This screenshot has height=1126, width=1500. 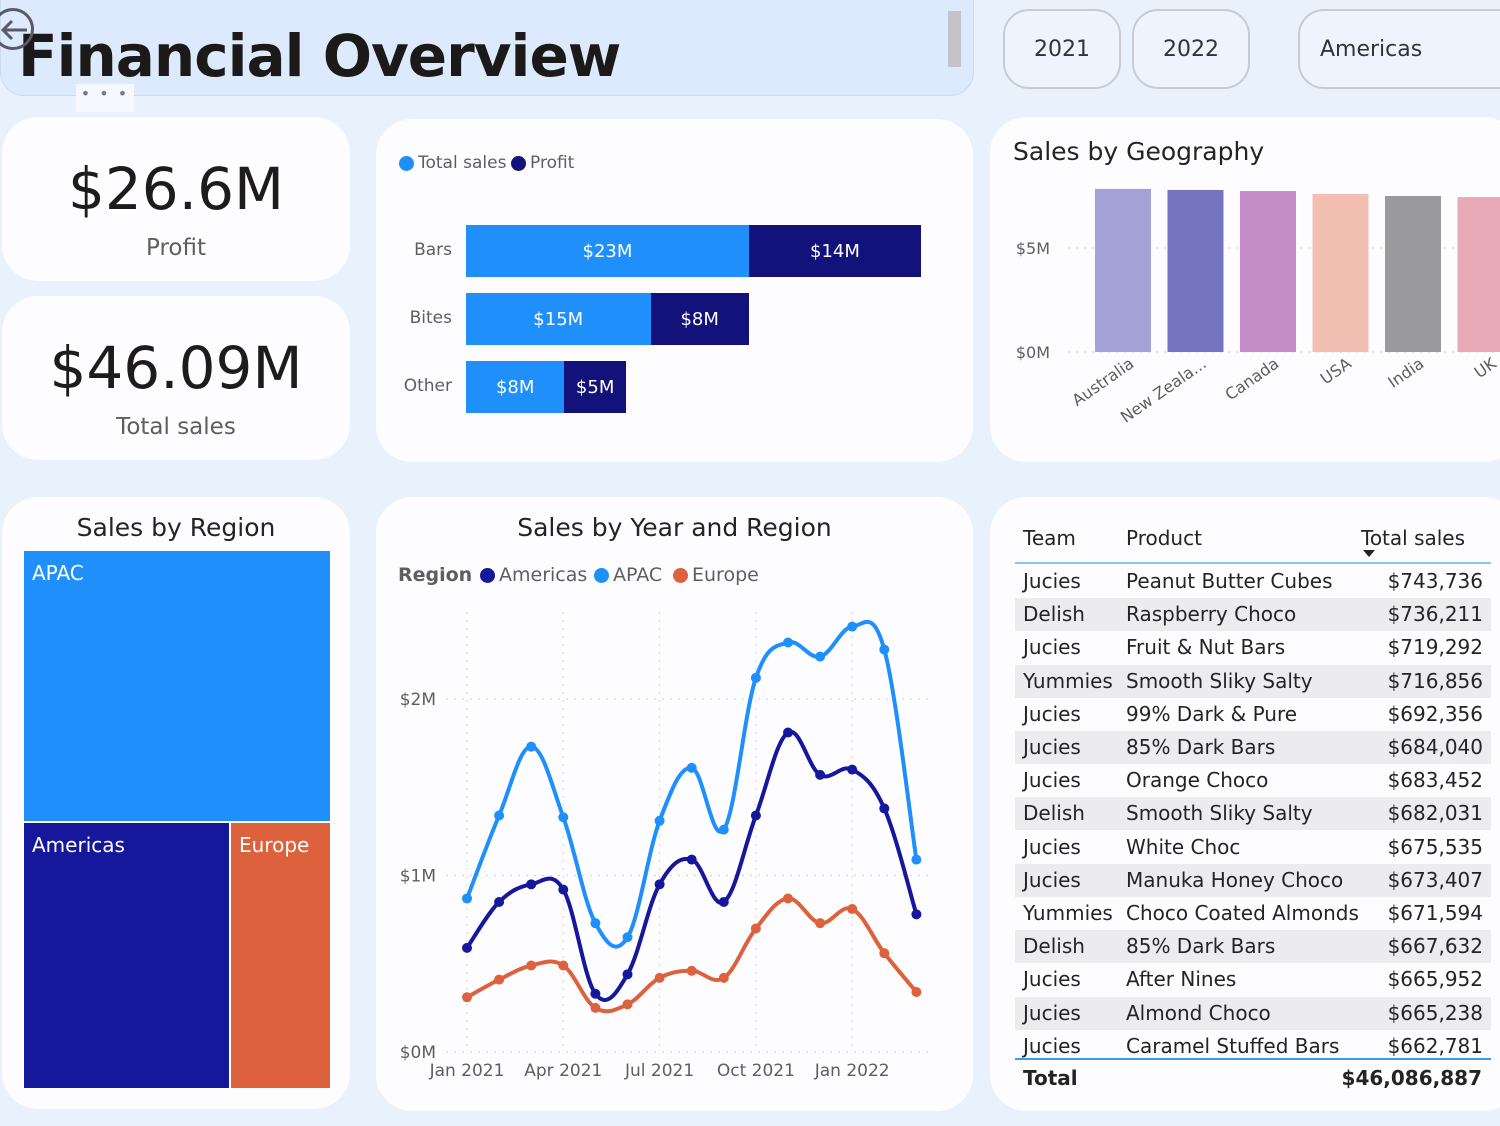 What do you see at coordinates (1164, 538) in the screenshot?
I see `header-product: Product` at bounding box center [1164, 538].